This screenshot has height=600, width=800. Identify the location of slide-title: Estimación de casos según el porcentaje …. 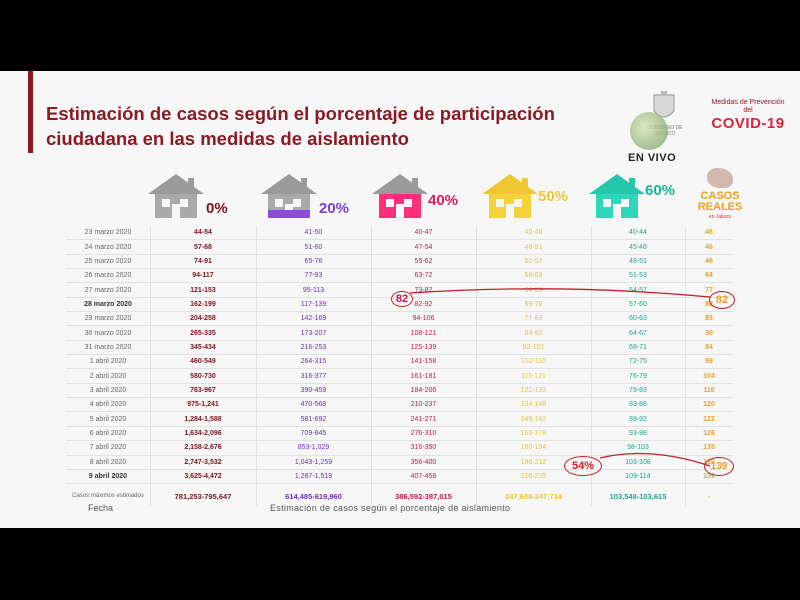
(300, 126).